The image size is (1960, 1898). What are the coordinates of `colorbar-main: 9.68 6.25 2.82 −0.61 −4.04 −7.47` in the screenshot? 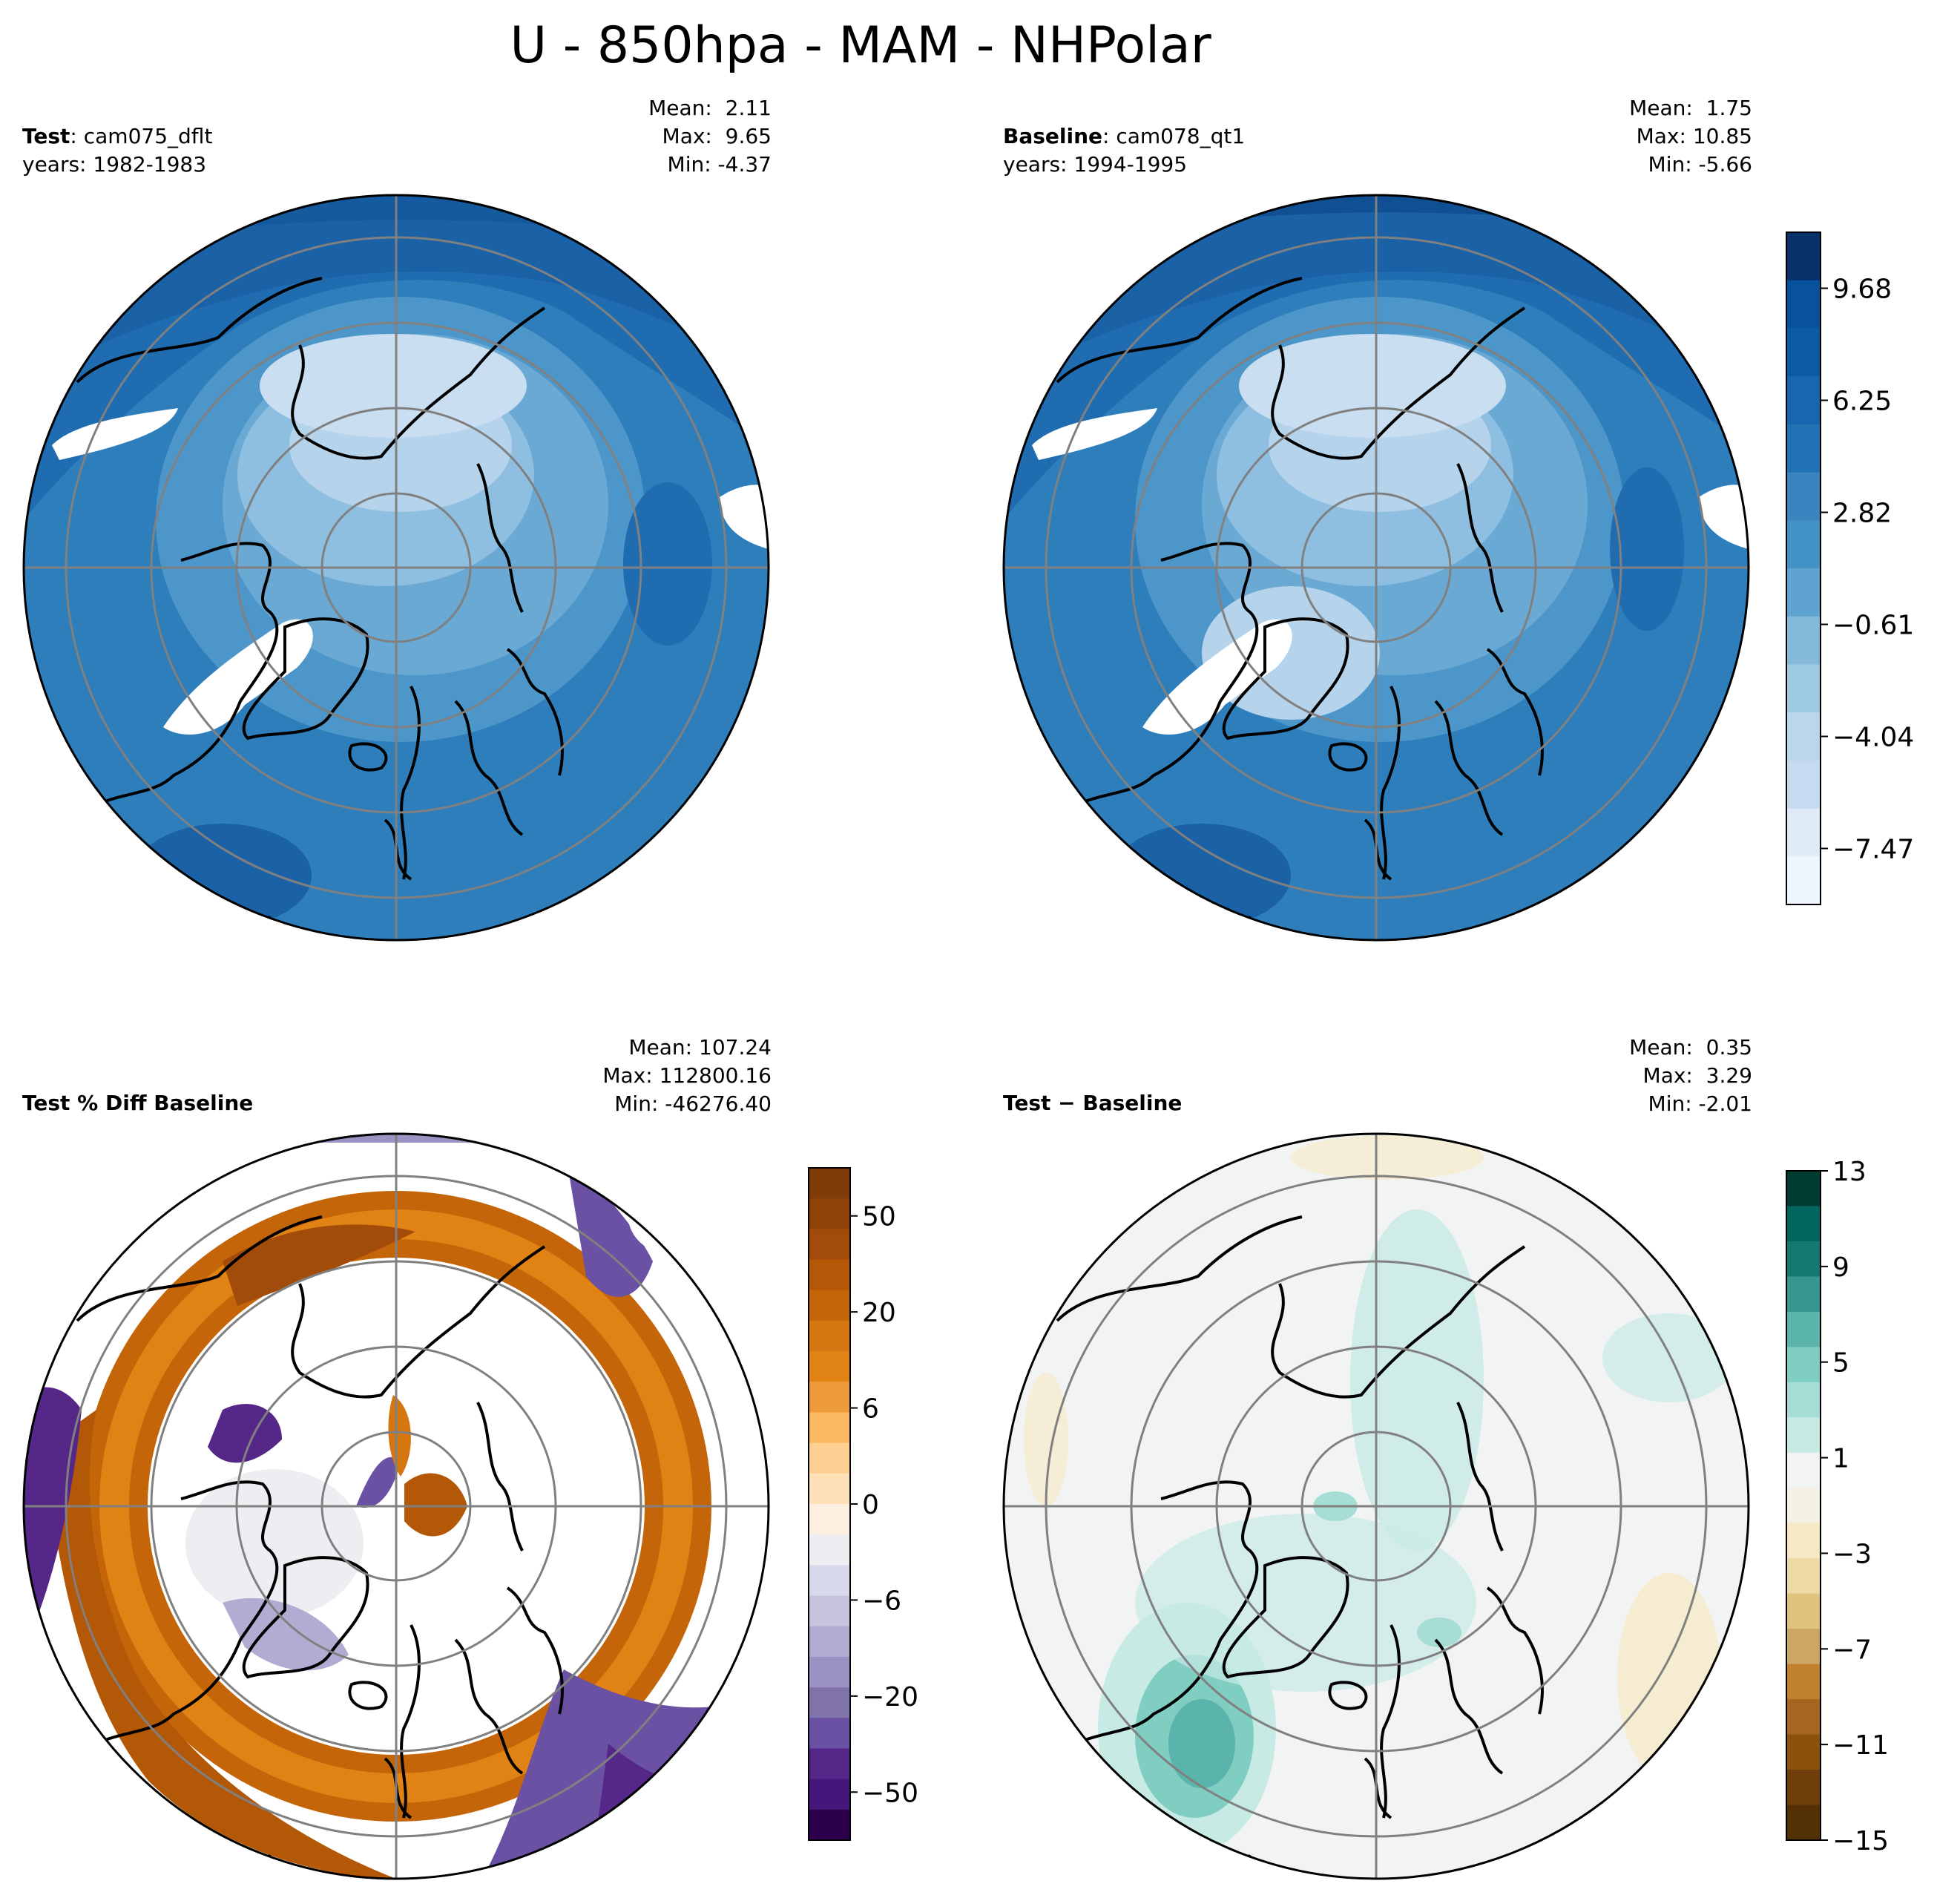 It's located at (1850, 568).